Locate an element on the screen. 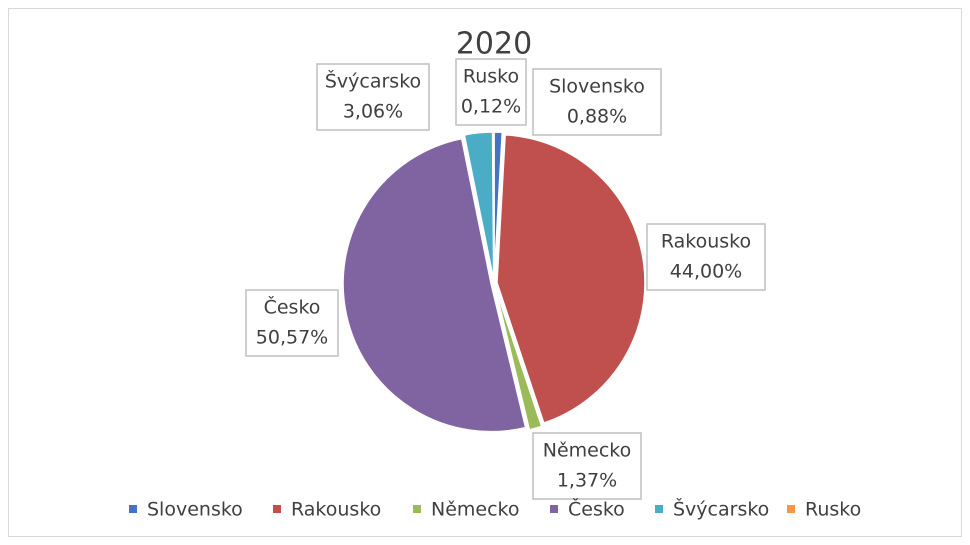 The height and width of the screenshot is (545, 970). chart-title: 2020 is located at coordinates (494, 44).